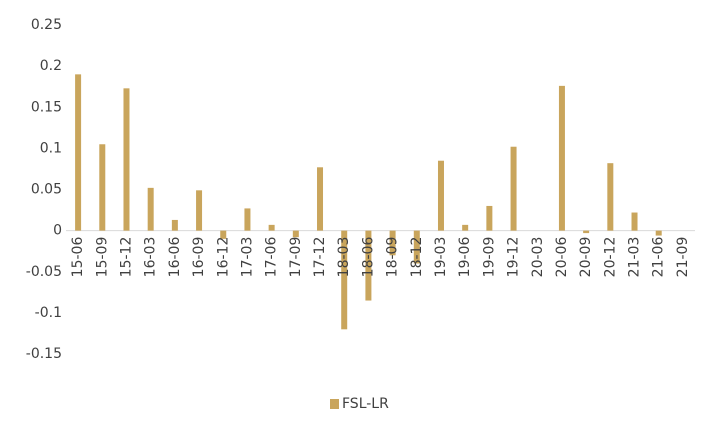  Describe the element at coordinates (562, 257) in the screenshot. I see `x-tick-label: 20-06` at that location.